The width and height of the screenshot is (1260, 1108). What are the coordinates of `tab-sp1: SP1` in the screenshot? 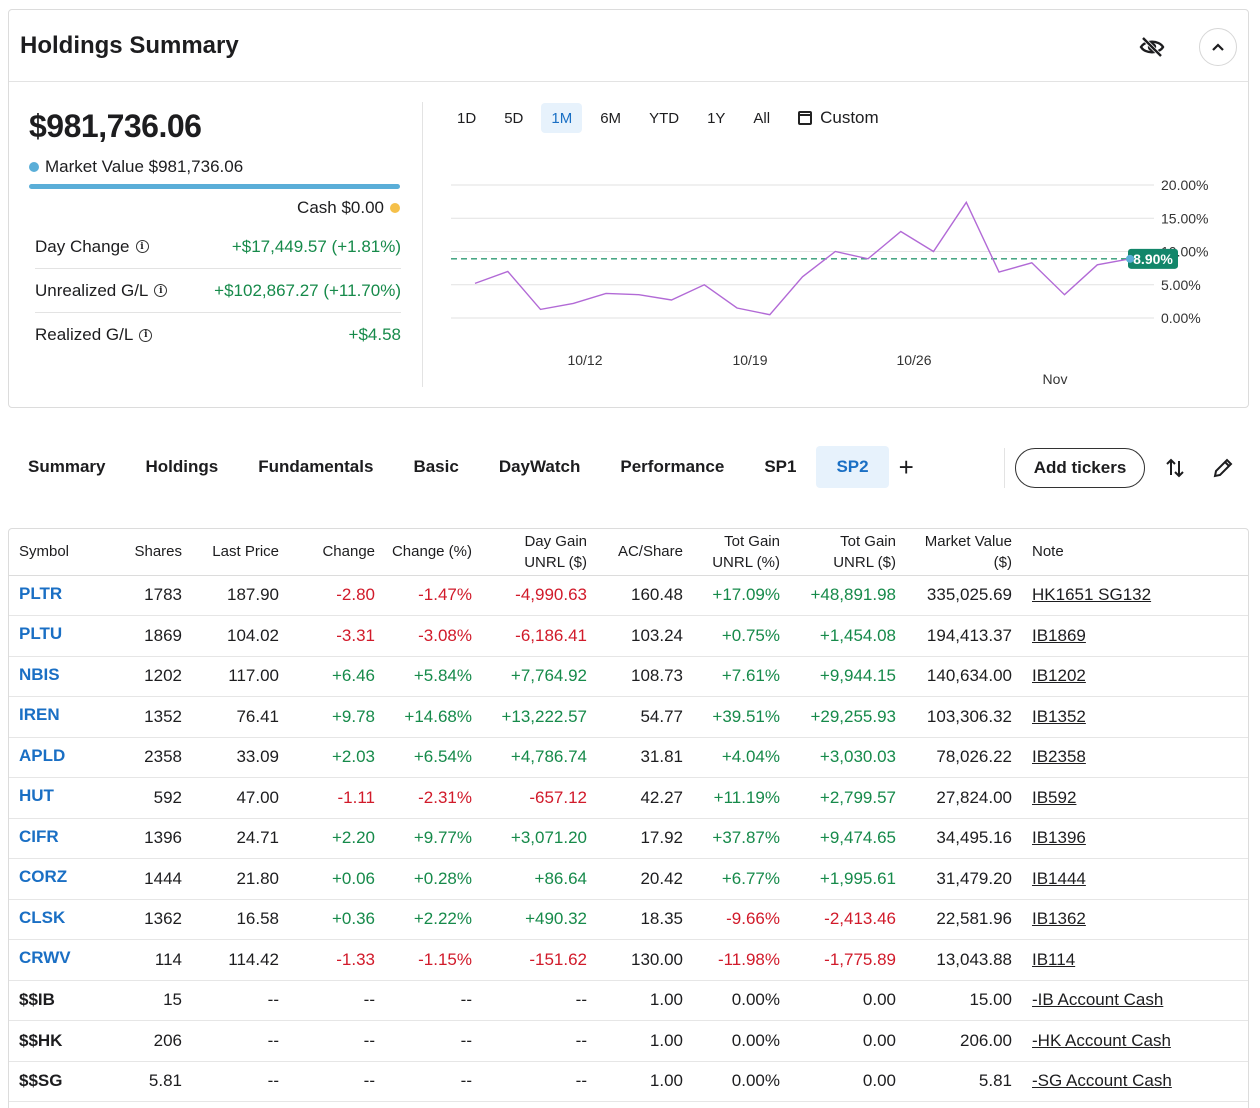 It's located at (780, 466).